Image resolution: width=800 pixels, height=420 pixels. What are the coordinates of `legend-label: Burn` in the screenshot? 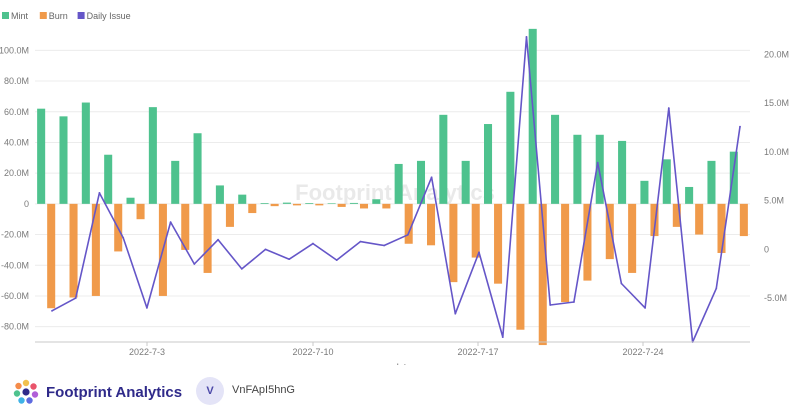 It's located at (58, 16).